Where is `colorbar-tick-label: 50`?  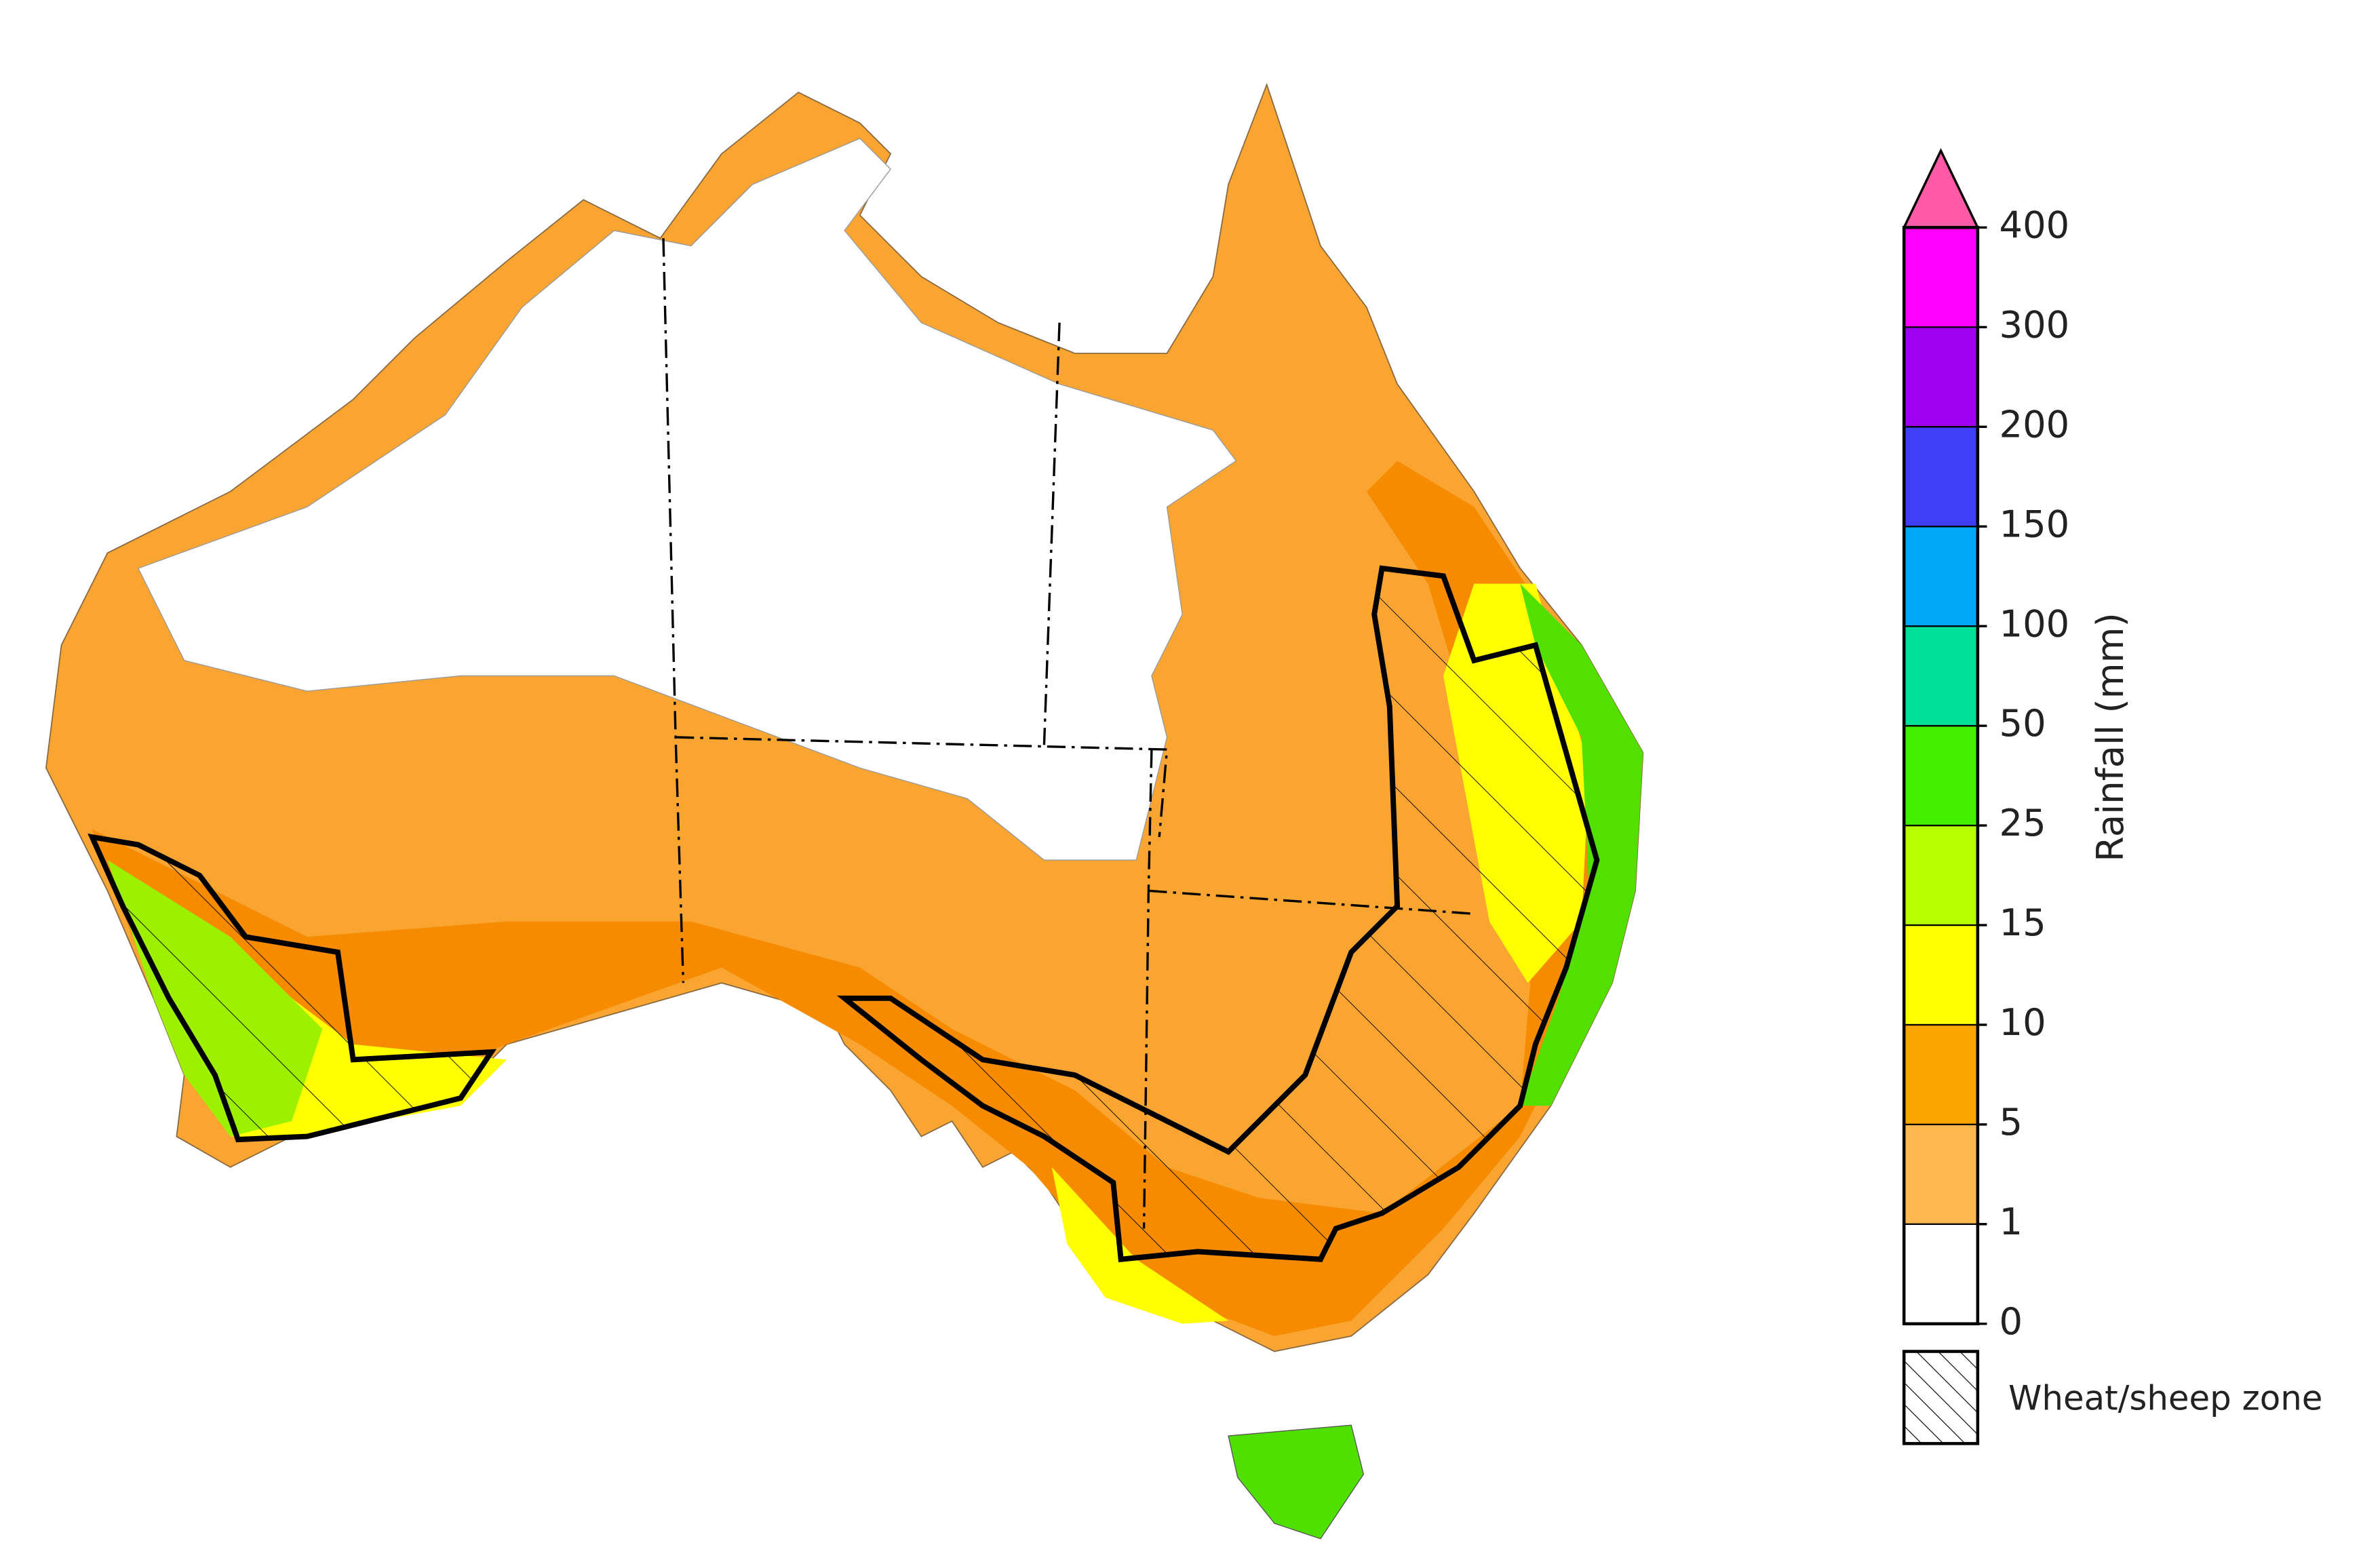
colorbar-tick-label: 50 is located at coordinates (2022, 723).